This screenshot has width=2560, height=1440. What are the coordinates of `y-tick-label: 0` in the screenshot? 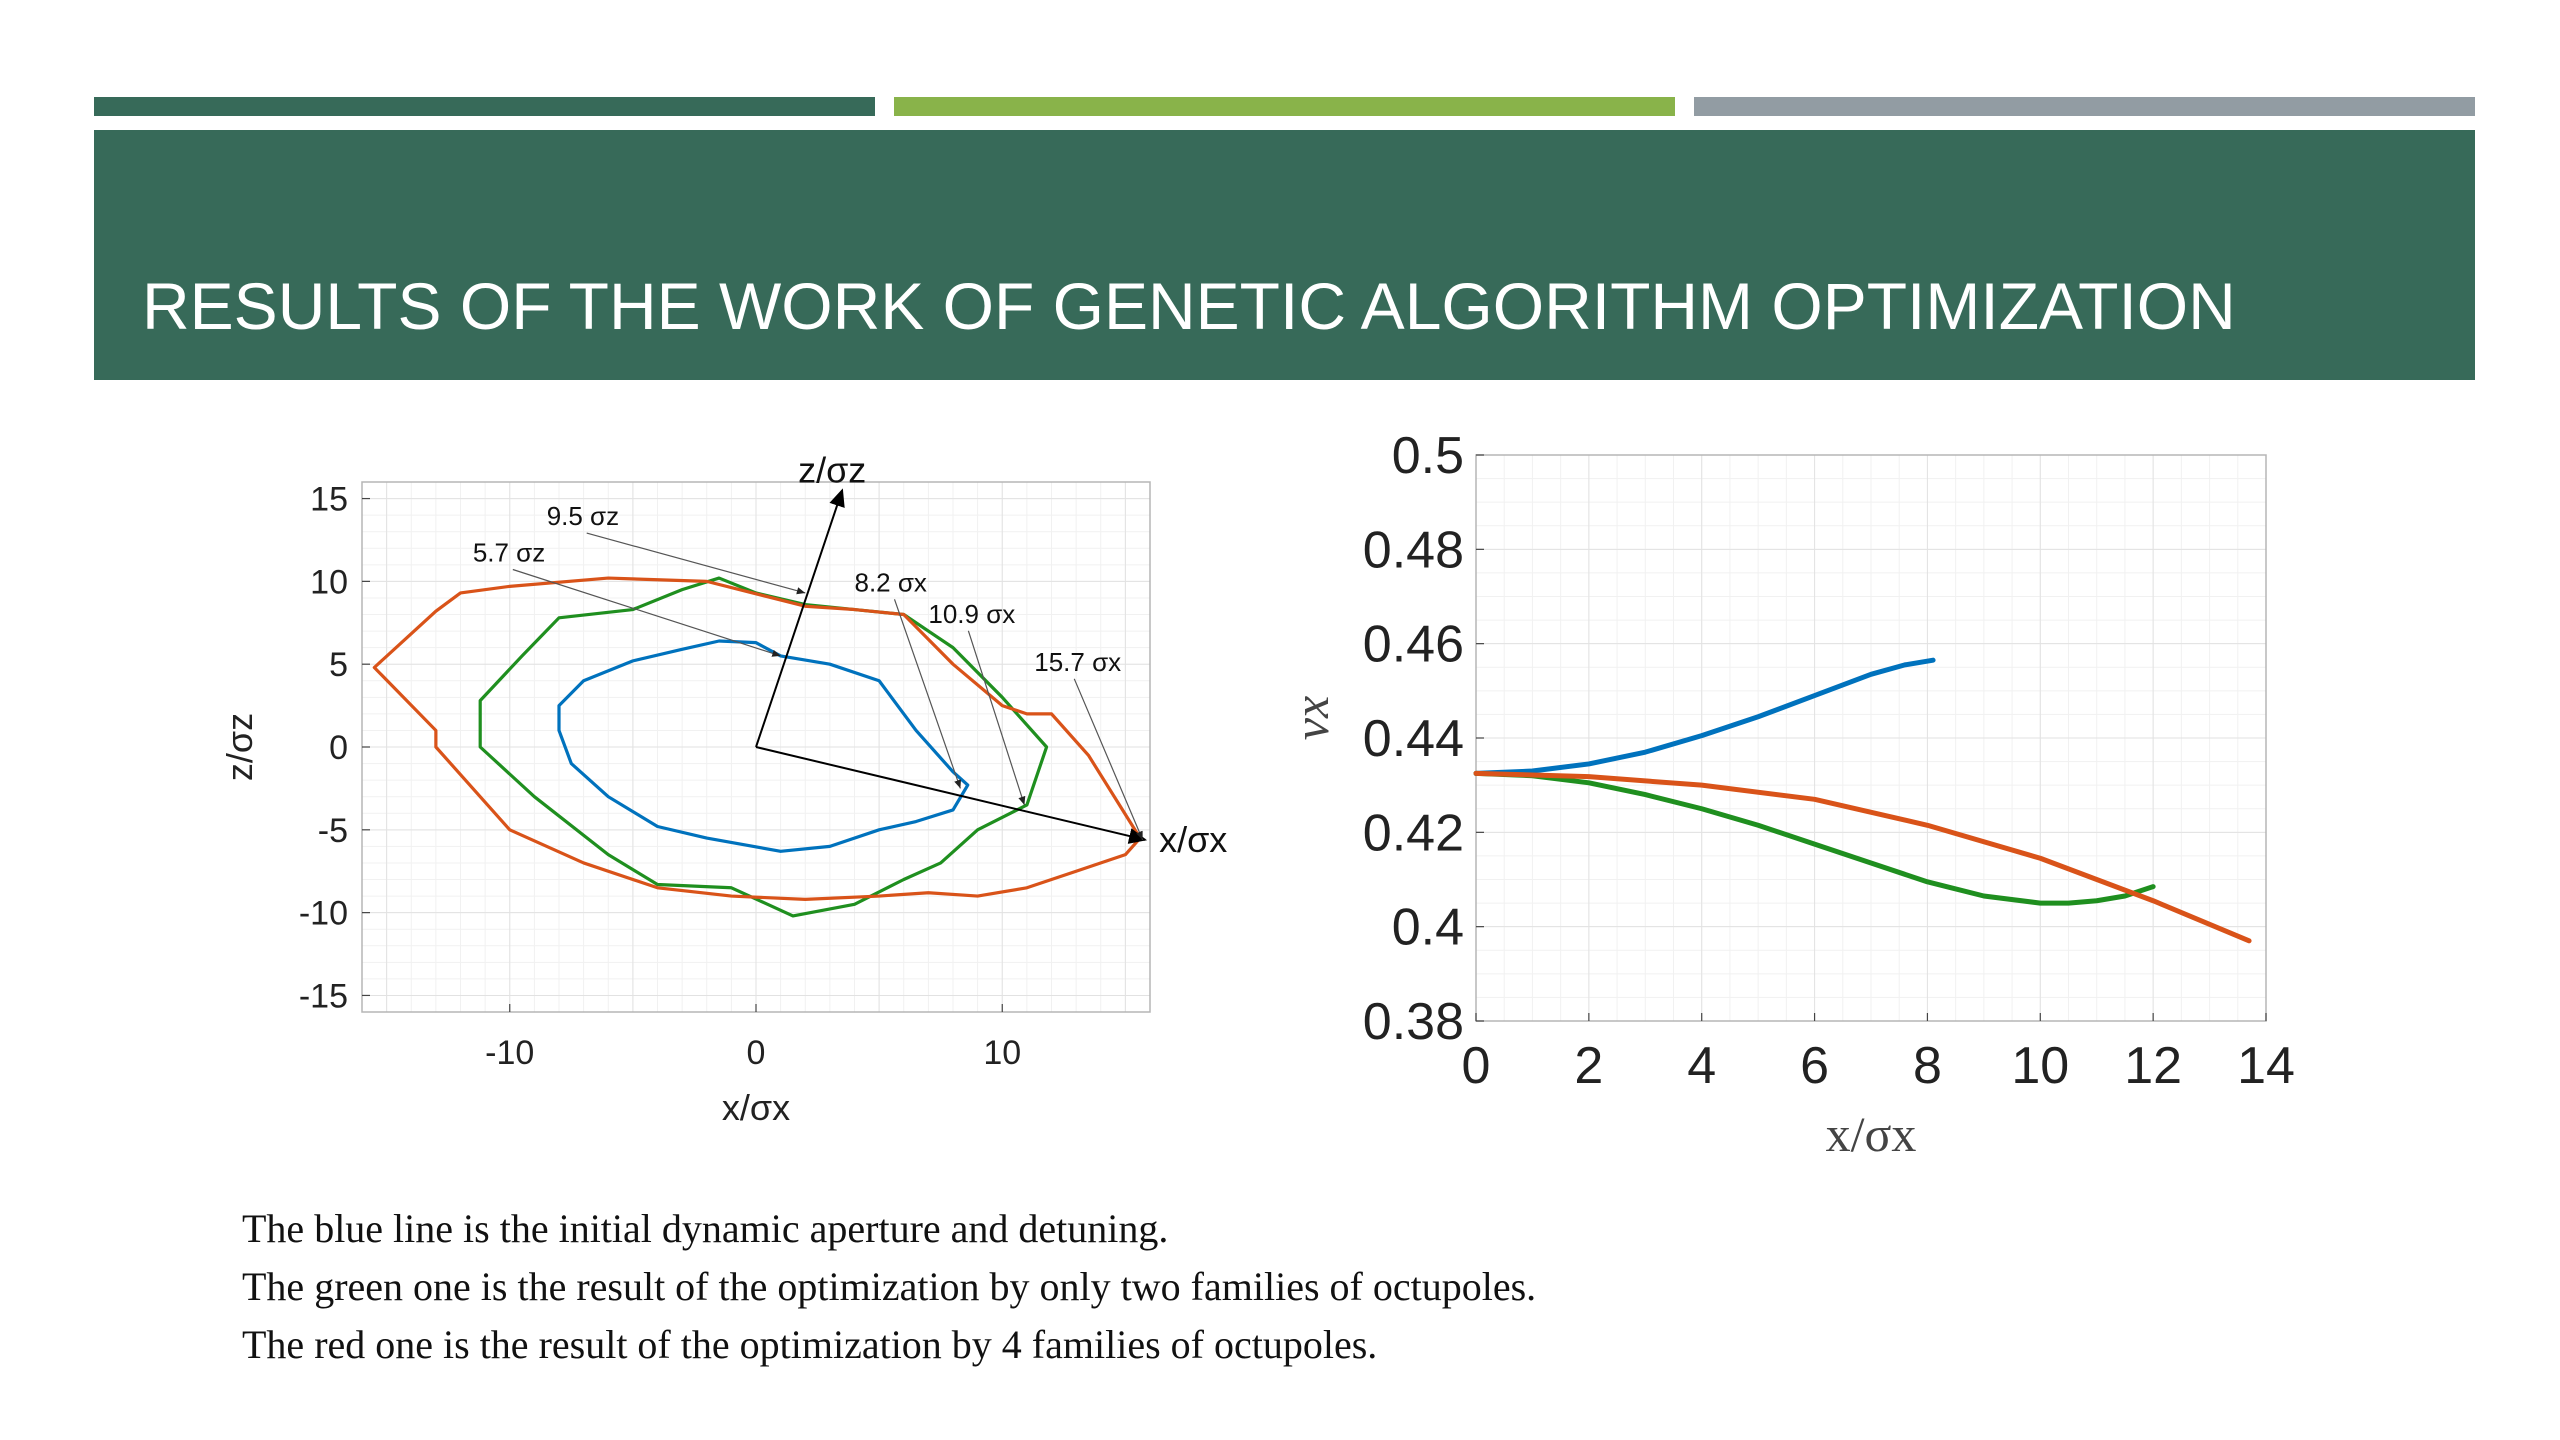 It's located at (338, 748).